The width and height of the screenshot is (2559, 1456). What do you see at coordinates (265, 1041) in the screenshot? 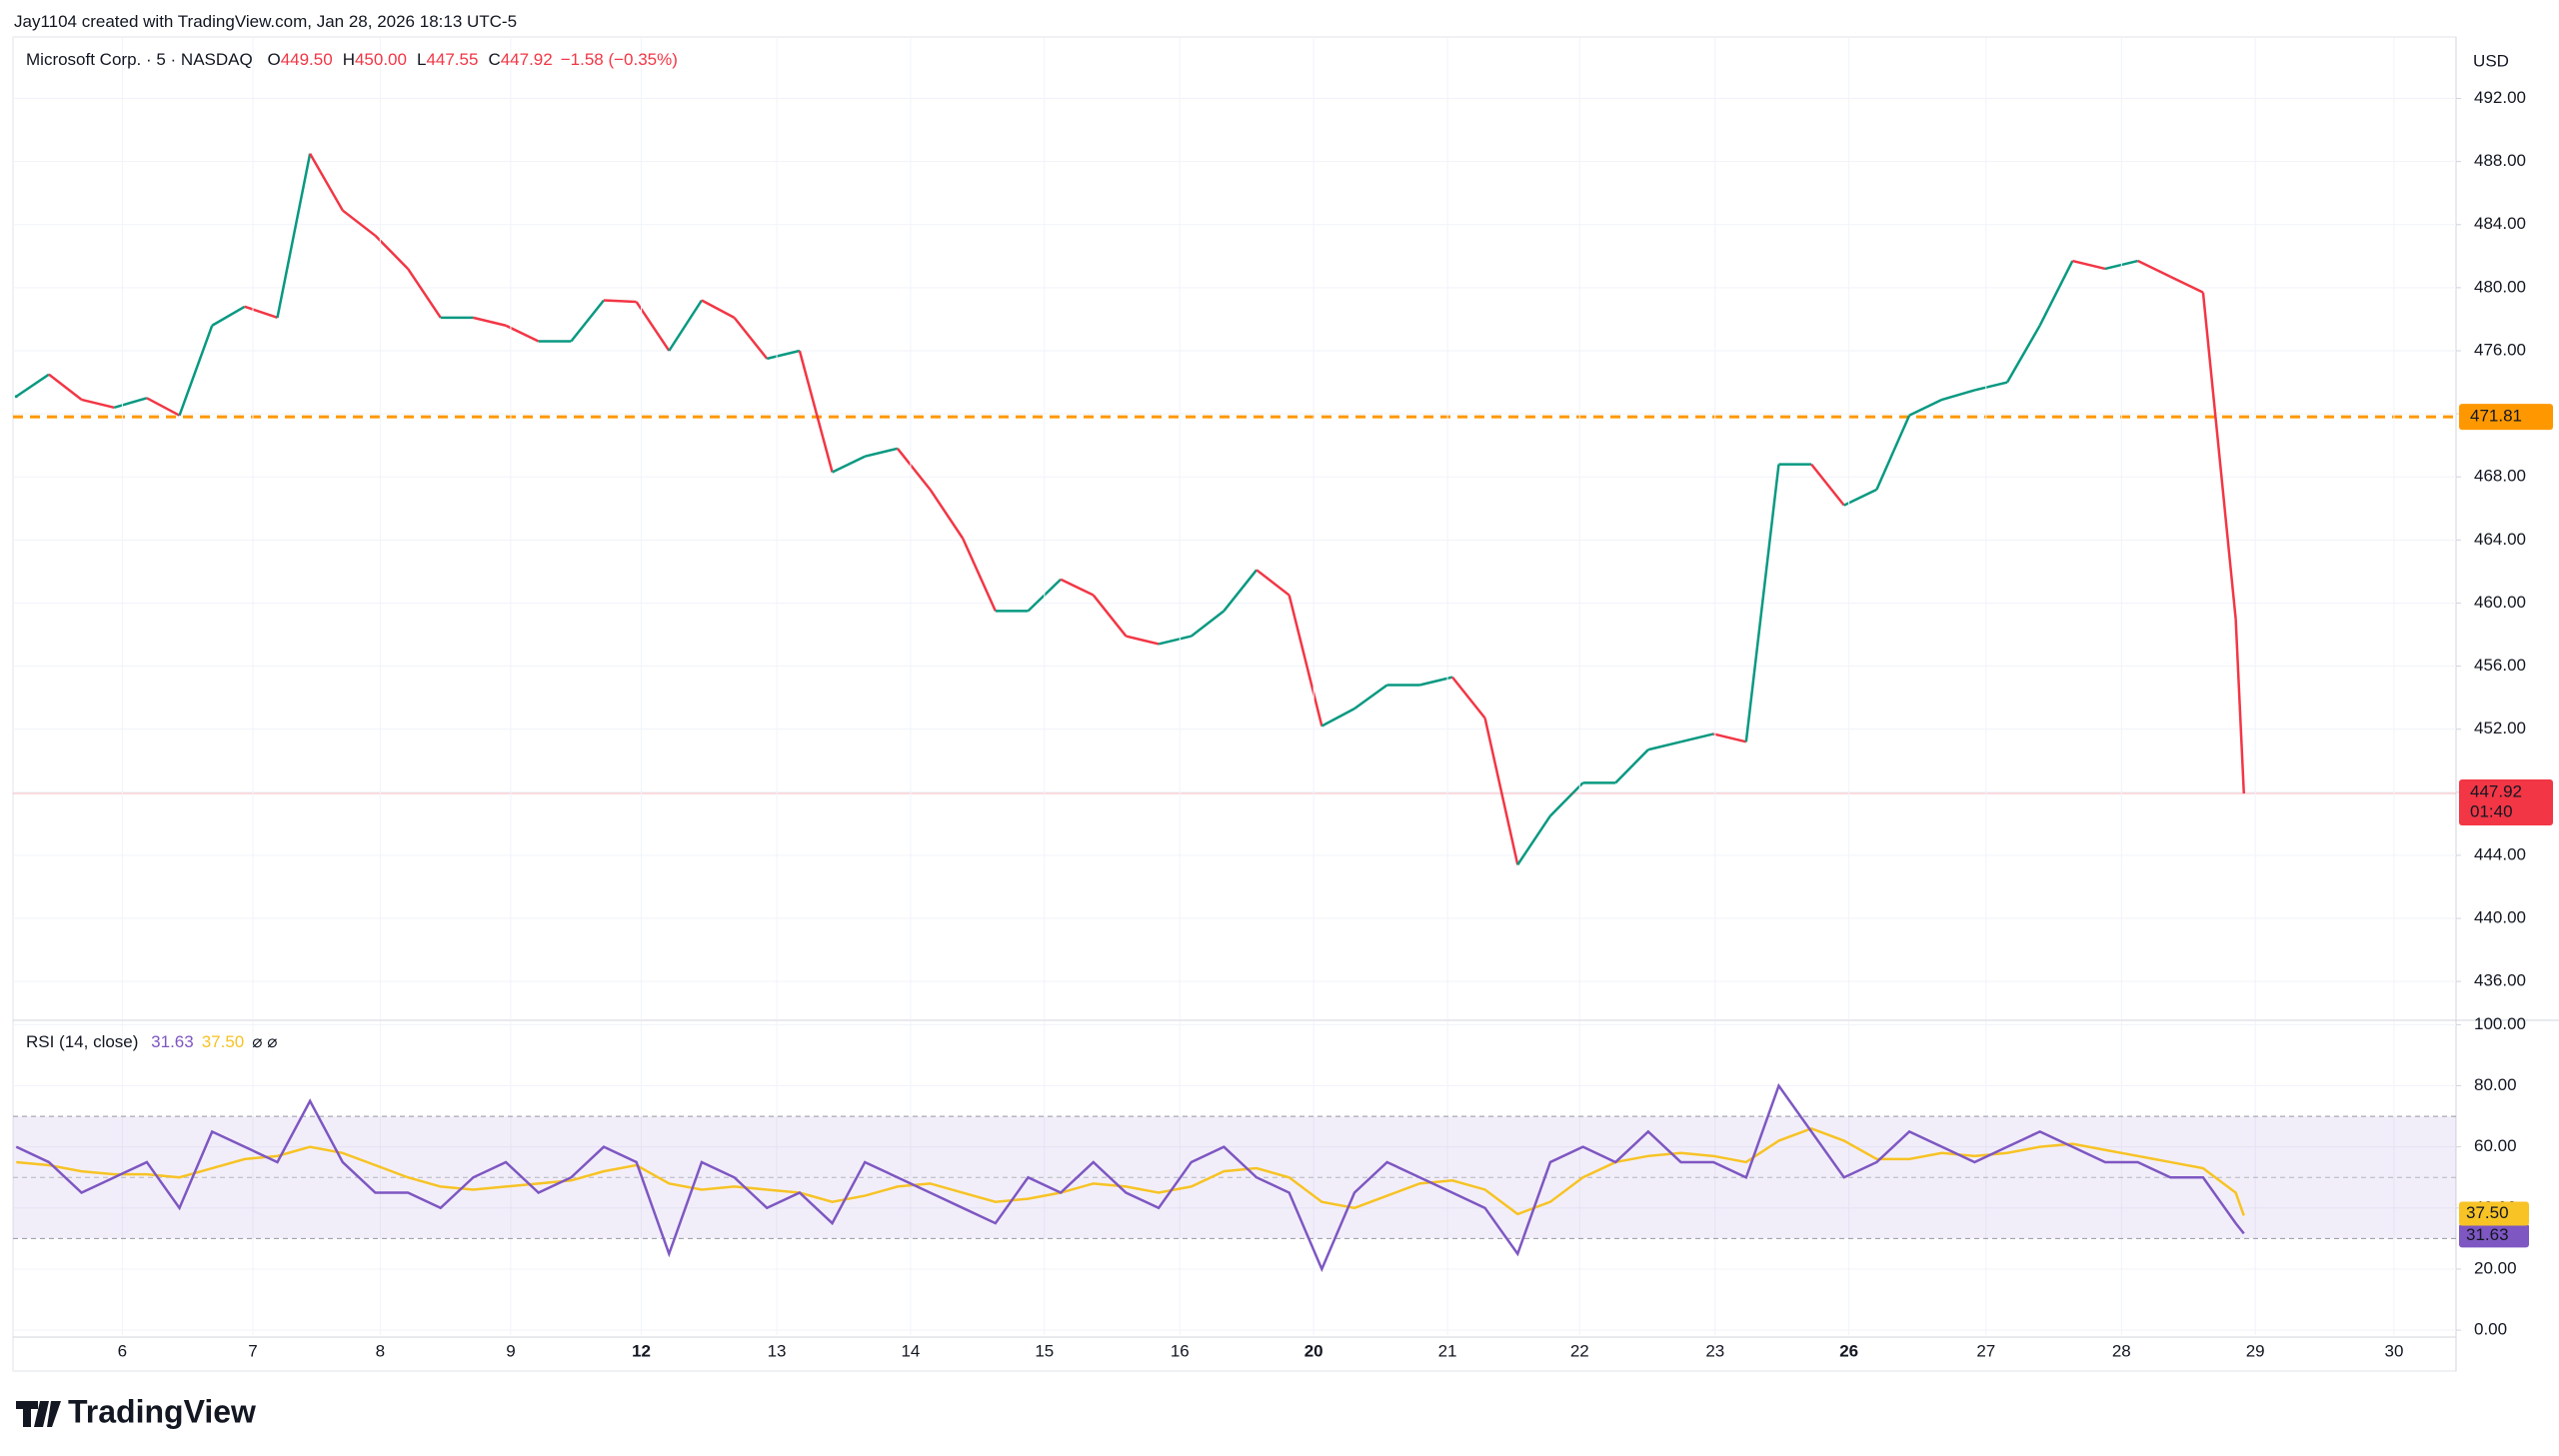
I see `flags: ⌀ ⌀` at bounding box center [265, 1041].